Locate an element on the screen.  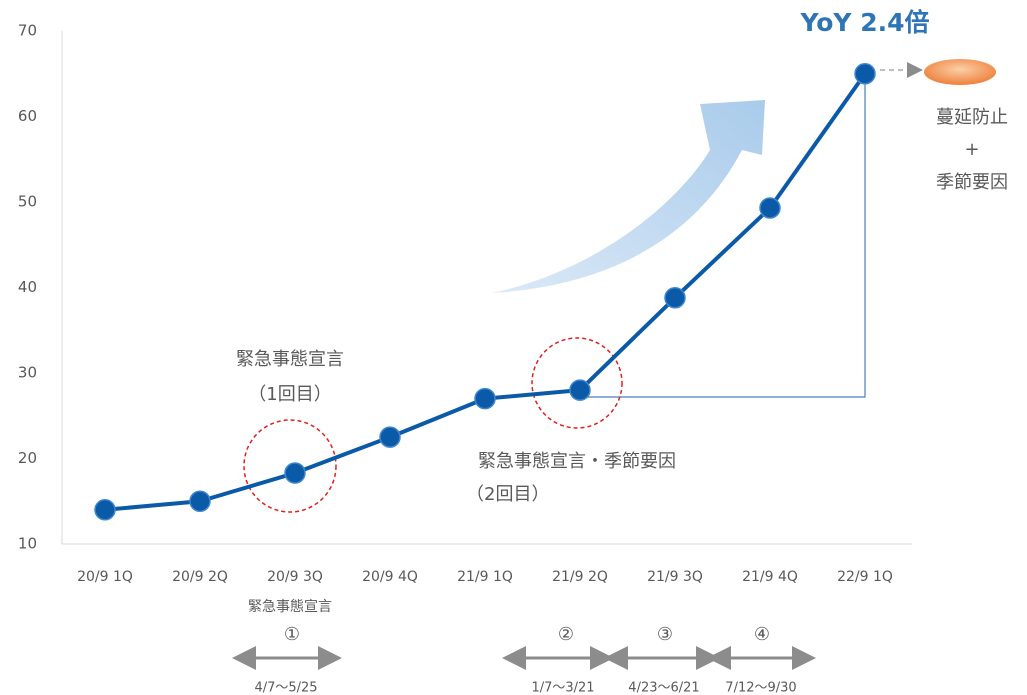
y-tick-label: 70 is located at coordinates (27, 31).